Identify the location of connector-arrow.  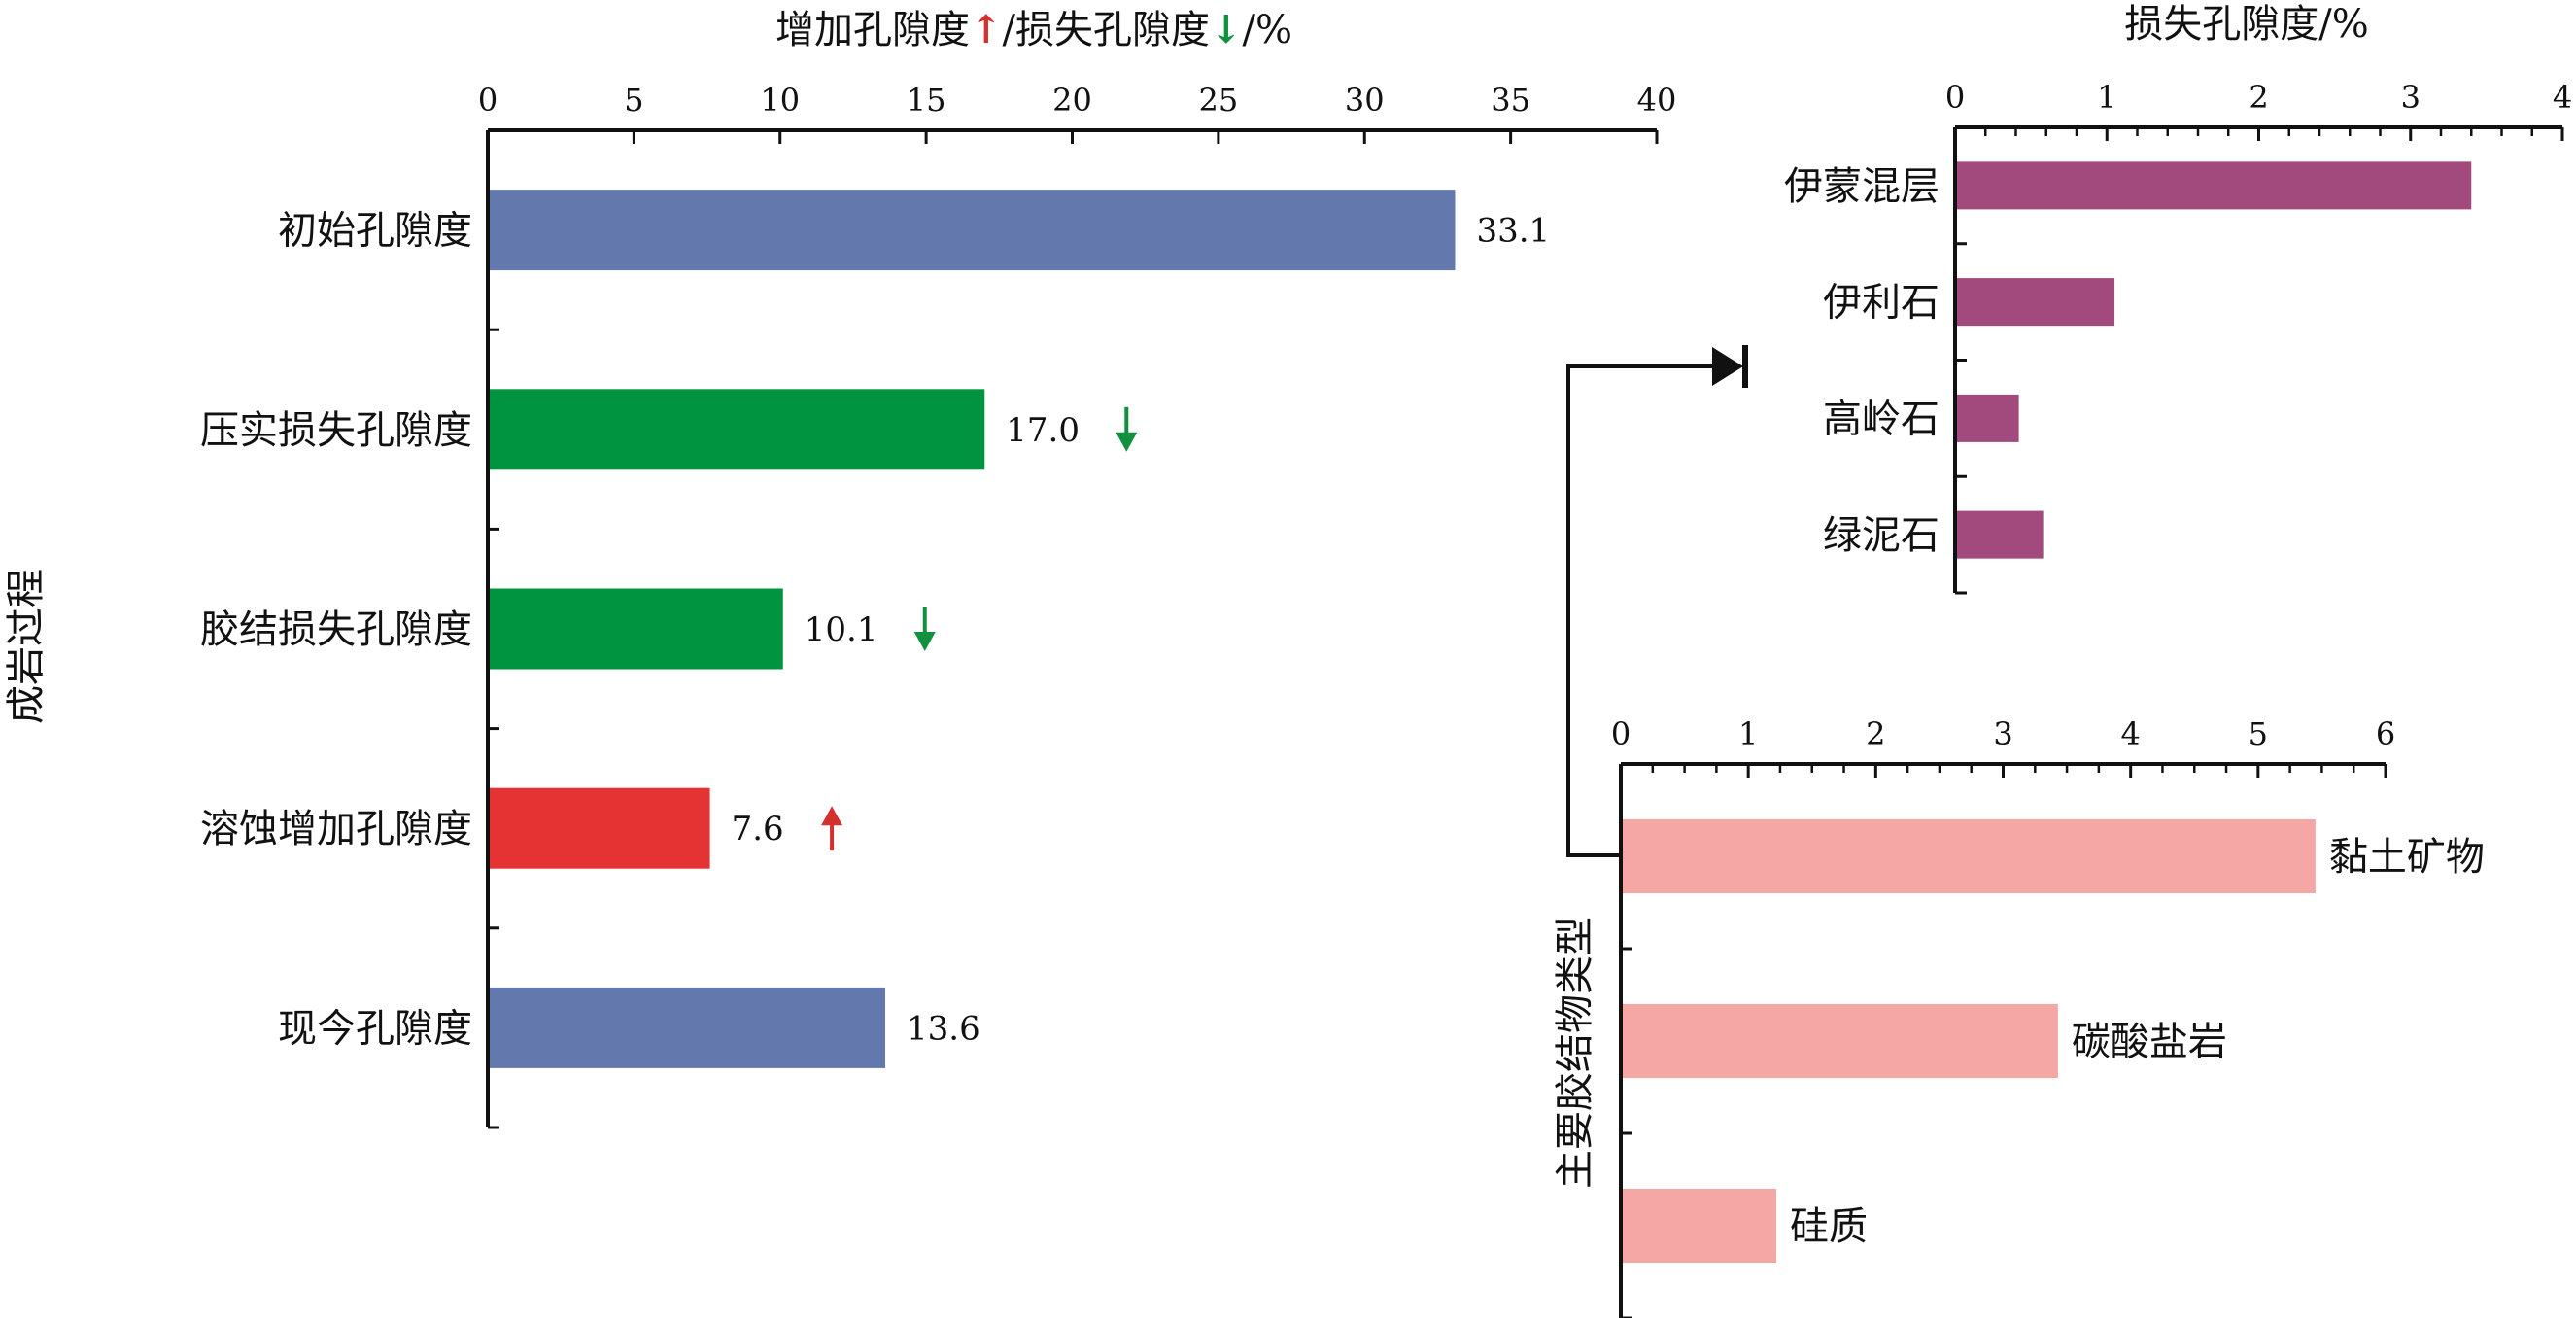
(1657, 601).